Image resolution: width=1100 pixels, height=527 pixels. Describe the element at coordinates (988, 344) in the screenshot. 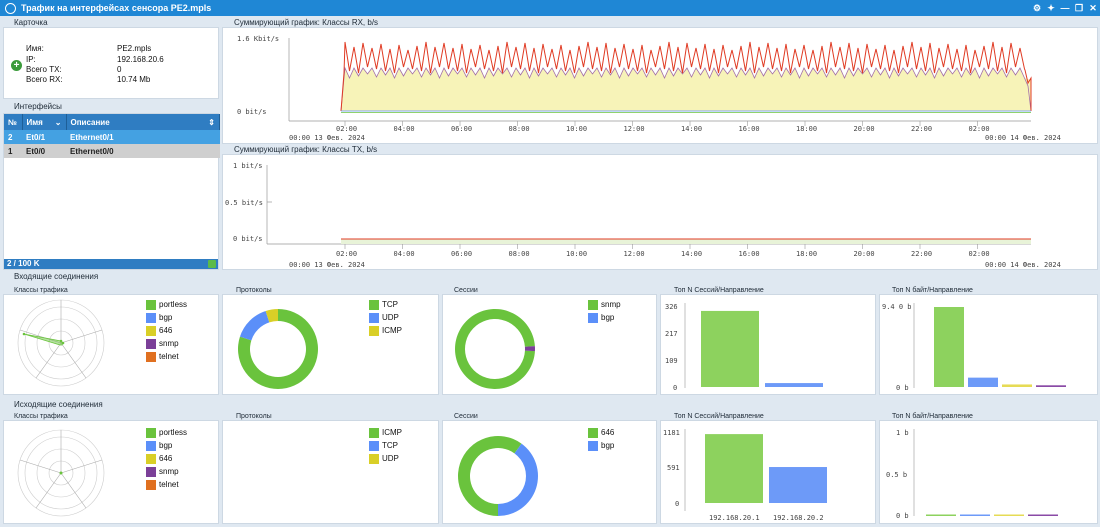

I see `in-topn-bytes-panel: 9.4 0 b 0 b` at that location.